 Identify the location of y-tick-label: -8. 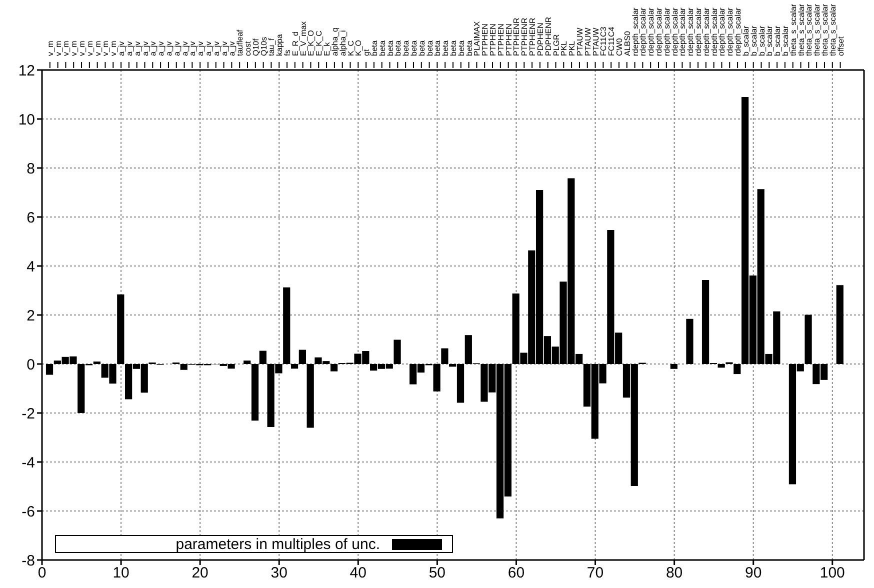
(28, 561).